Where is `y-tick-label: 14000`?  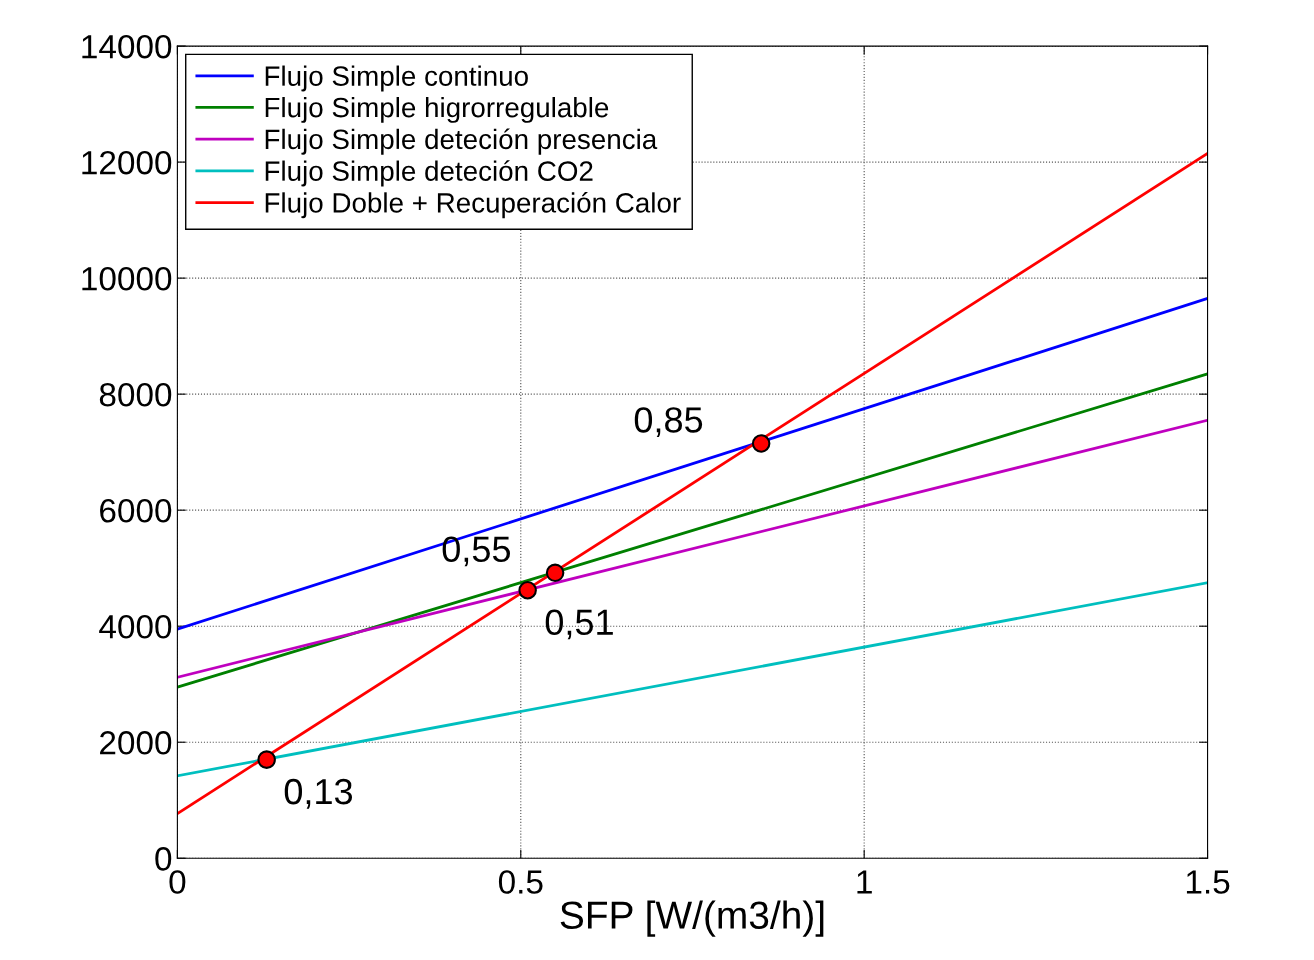 y-tick-label: 14000 is located at coordinates (127, 46).